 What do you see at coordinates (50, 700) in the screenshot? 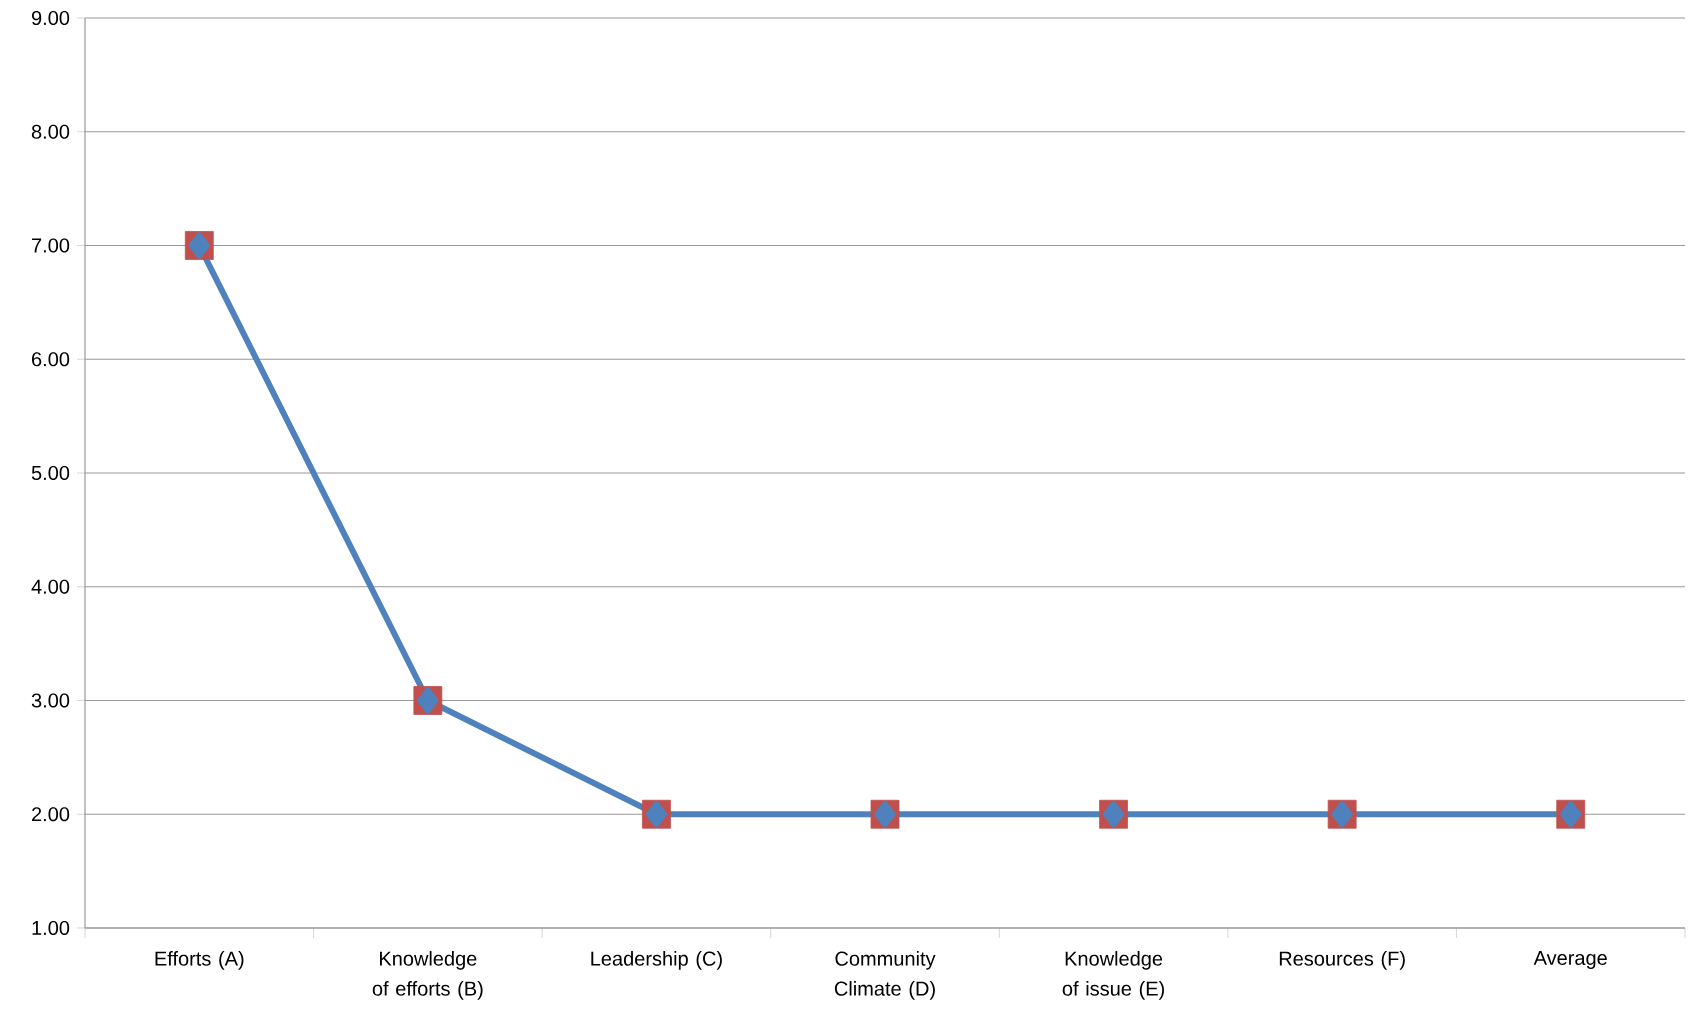
I see `y-tick-label: 3.00` at bounding box center [50, 700].